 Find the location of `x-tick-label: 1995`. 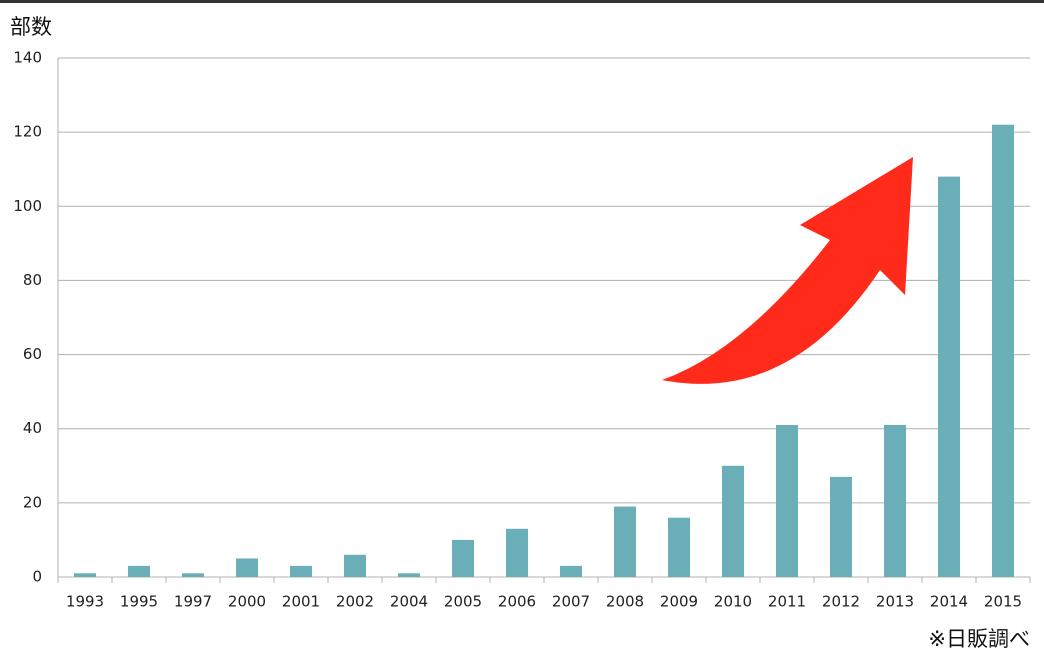

x-tick-label: 1995 is located at coordinates (139, 602).